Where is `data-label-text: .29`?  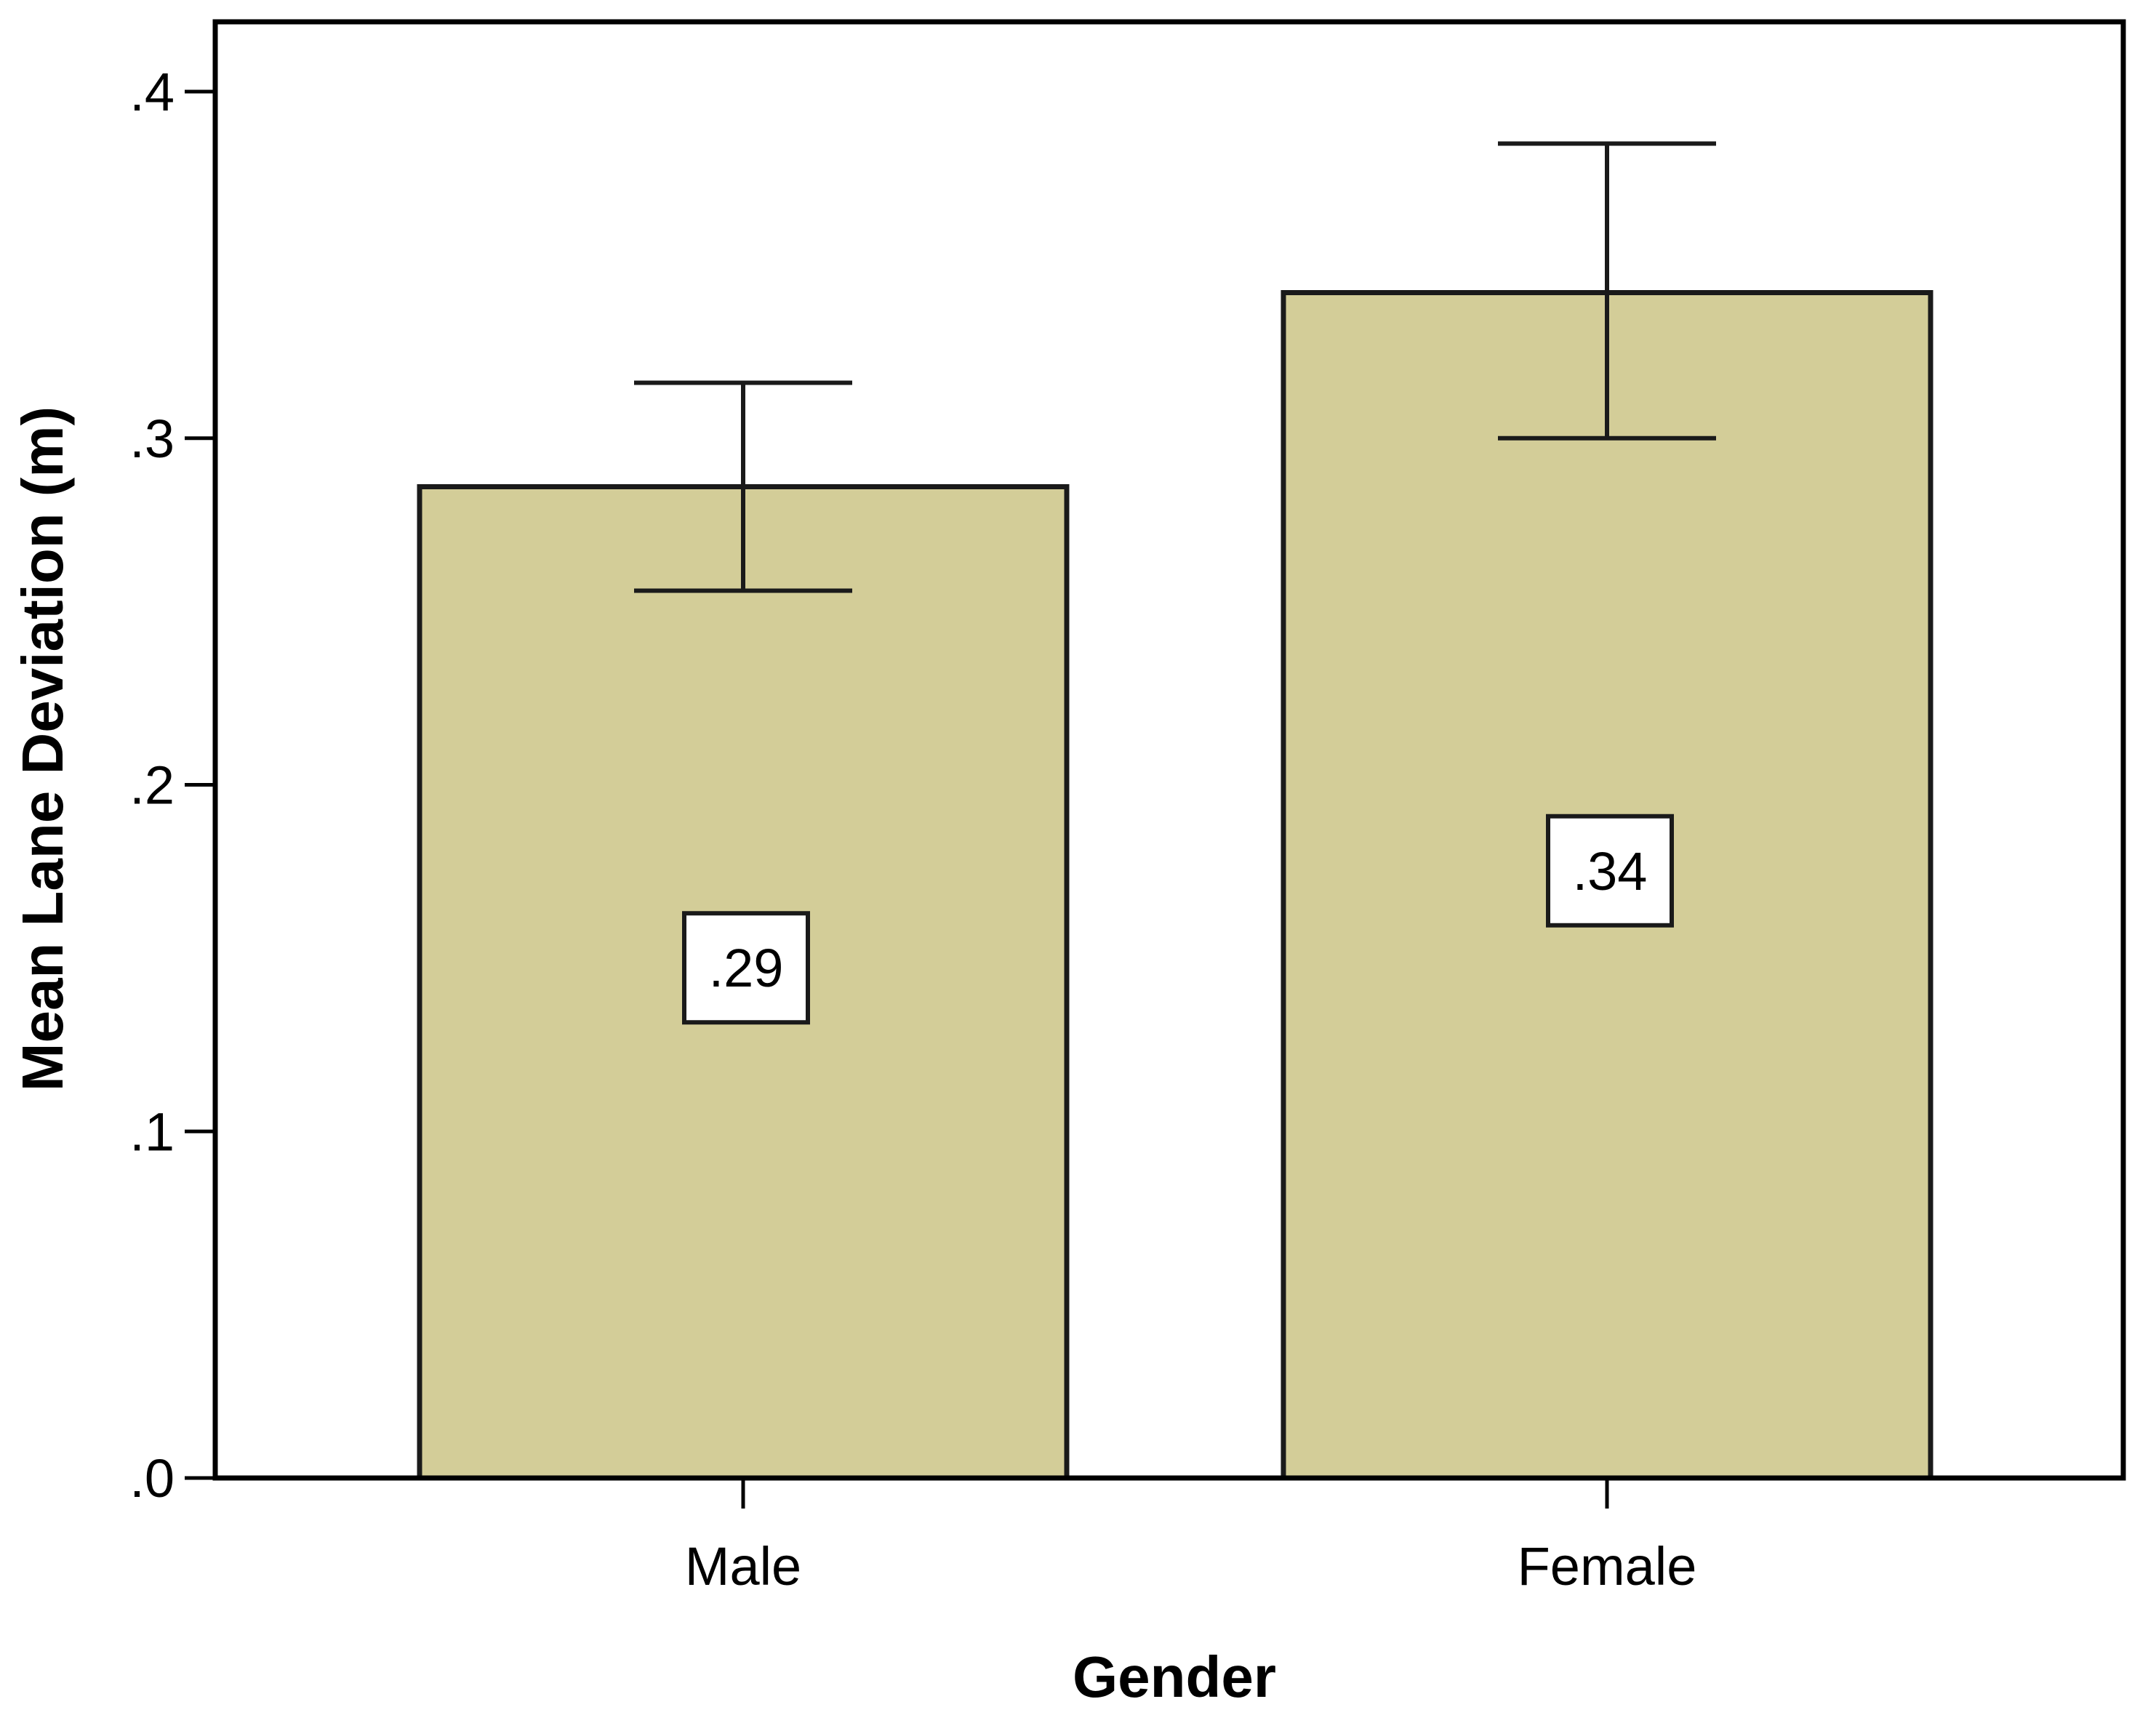 data-label-text: .29 is located at coordinates (746, 968).